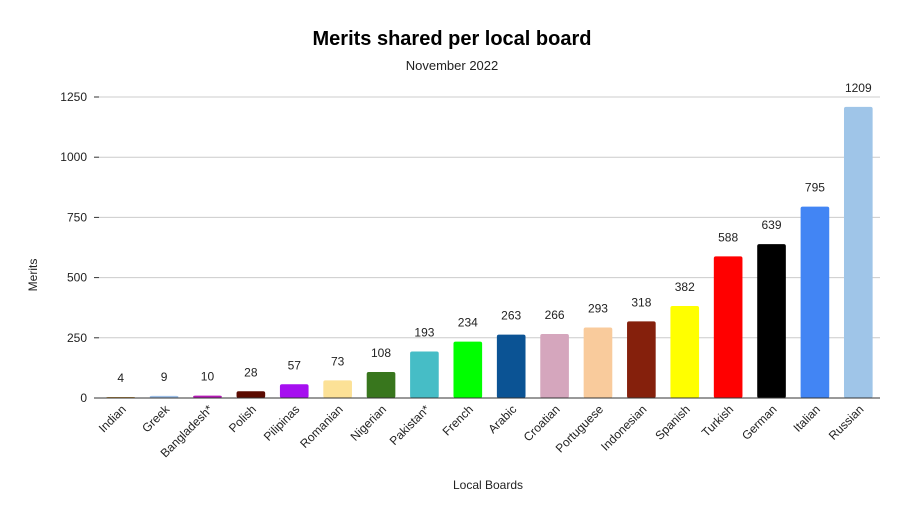 This screenshot has height=518, width=905. Describe the element at coordinates (33, 275) in the screenshot. I see `y-axis-label: Merits` at that location.